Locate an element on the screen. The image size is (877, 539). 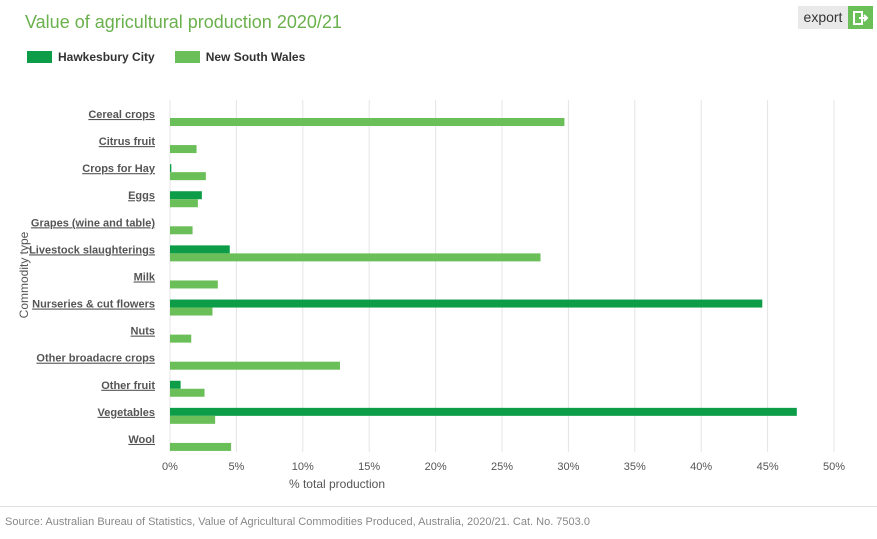
export-icon is located at coordinates (860, 17).